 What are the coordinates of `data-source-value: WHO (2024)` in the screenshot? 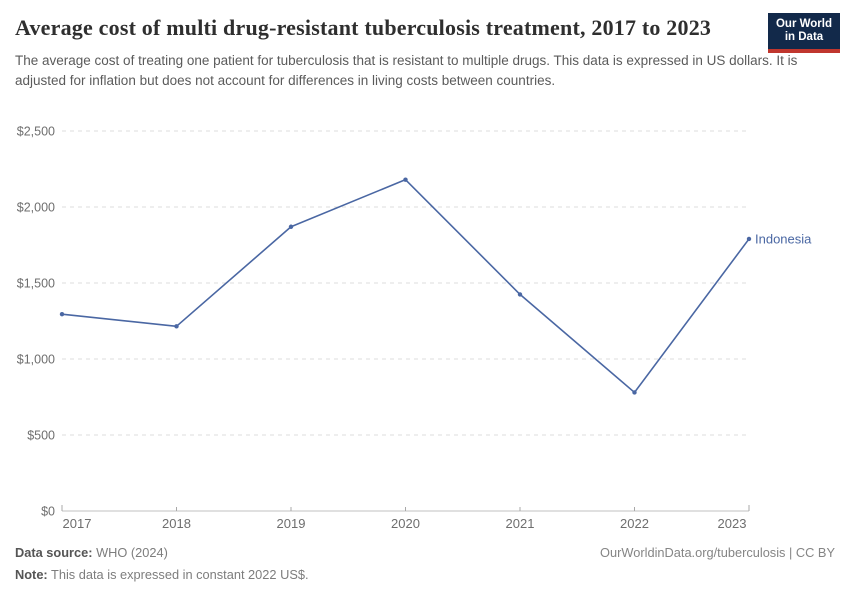 It's located at (130, 552).